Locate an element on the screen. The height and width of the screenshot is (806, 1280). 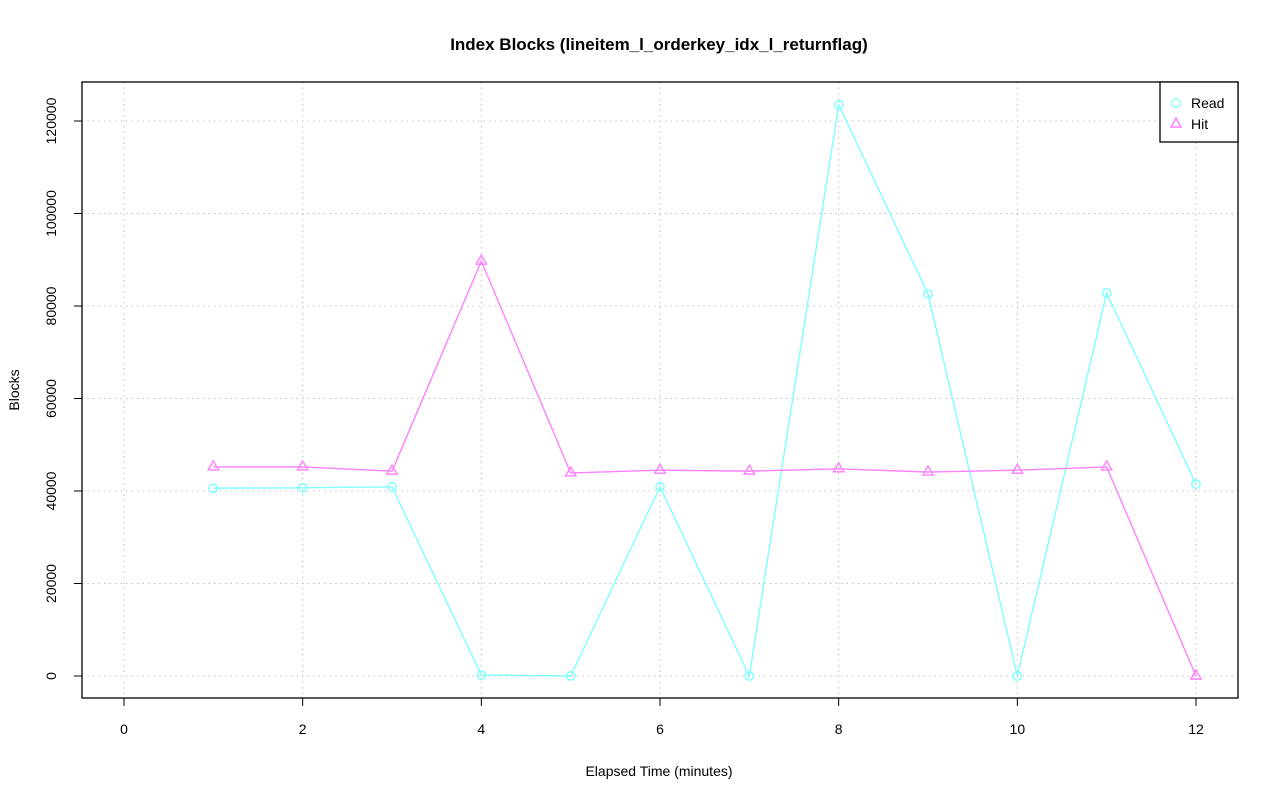
legend-marker-hit is located at coordinates (1176, 122).